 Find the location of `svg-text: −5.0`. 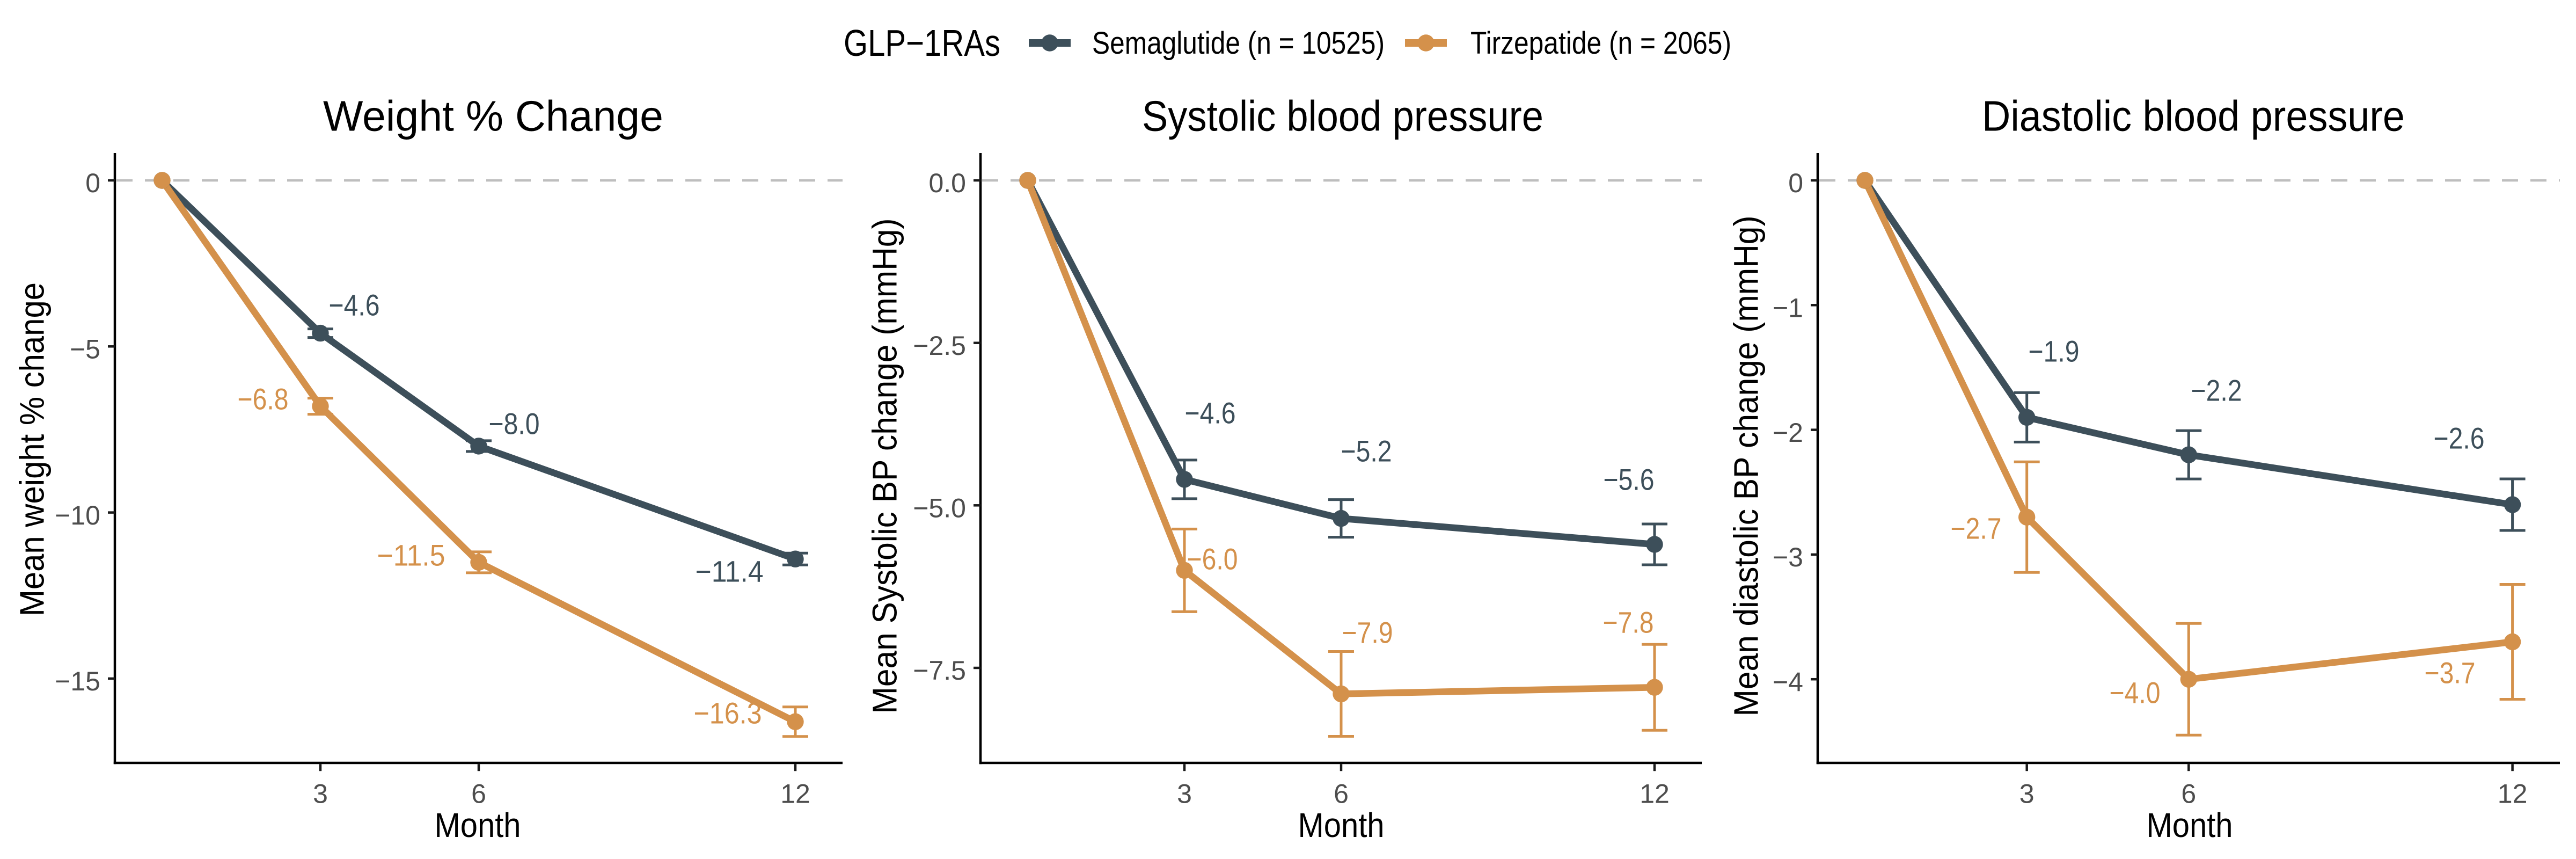

svg-text: −5.0 is located at coordinates (939, 508).